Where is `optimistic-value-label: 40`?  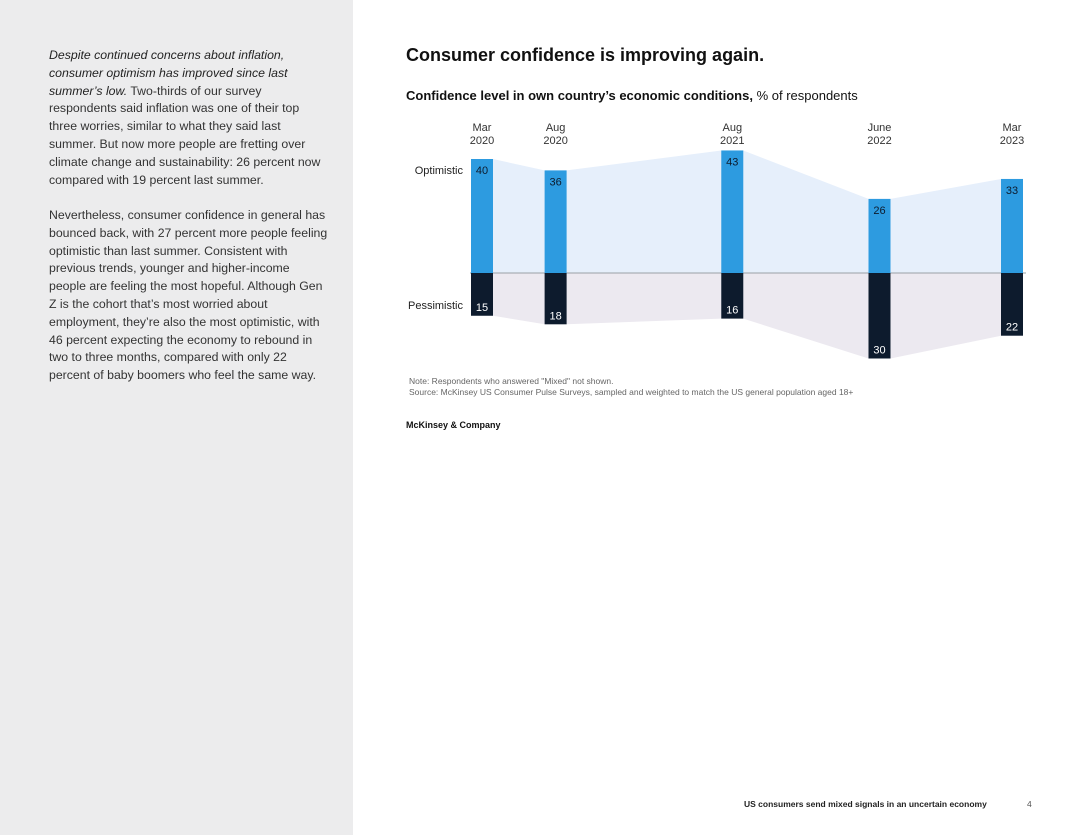
optimistic-value-label: 40 is located at coordinates (482, 171).